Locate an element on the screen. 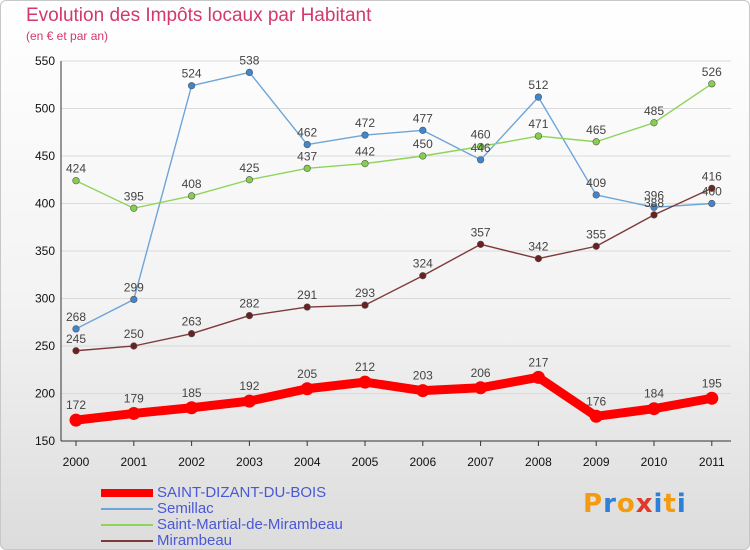 The height and width of the screenshot is (550, 750). data-label: 472 is located at coordinates (365, 123).